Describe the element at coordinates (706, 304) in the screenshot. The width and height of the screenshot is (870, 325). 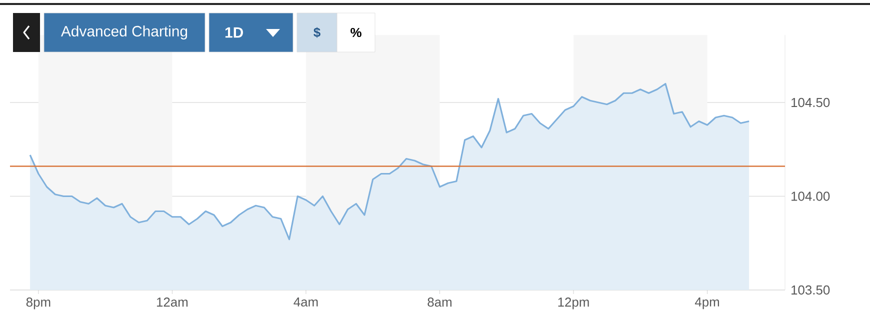
I see `x-tick-label: 4pm` at that location.